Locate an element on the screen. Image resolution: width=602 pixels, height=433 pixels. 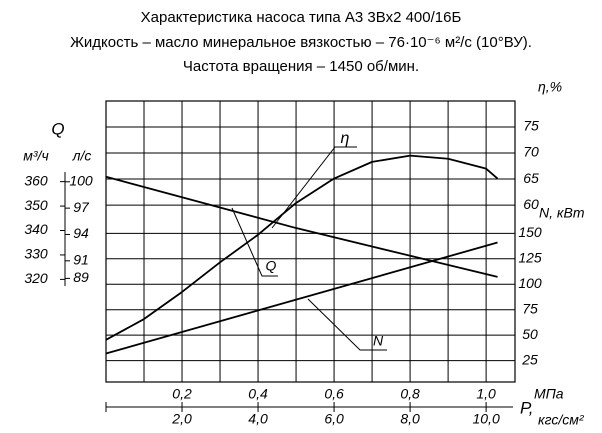
y2ticks-label: 125 is located at coordinates (530, 258).